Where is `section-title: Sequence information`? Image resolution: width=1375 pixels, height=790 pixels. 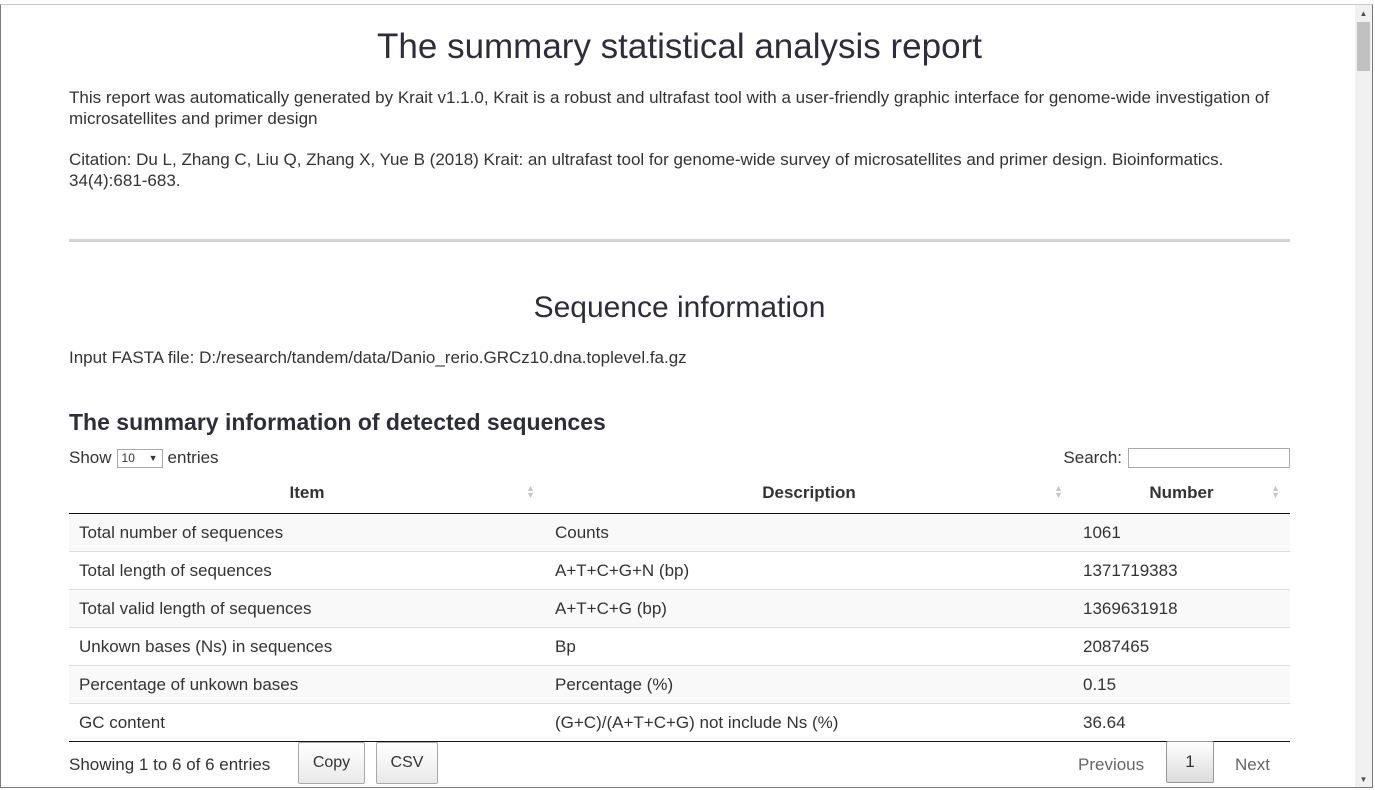
section-title: Sequence information is located at coordinates (679, 307).